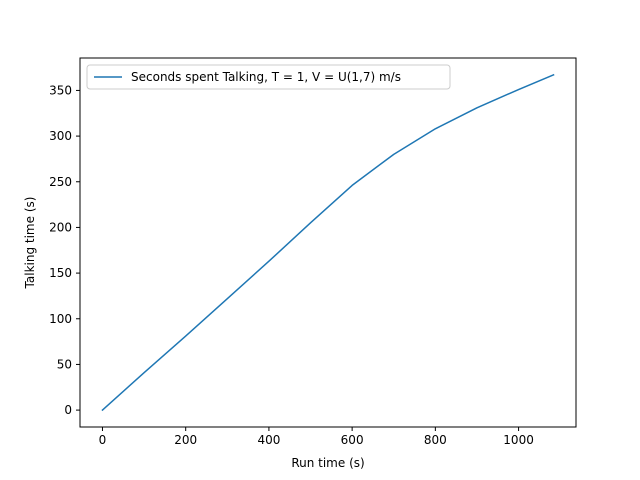  What do you see at coordinates (60, 90) in the screenshot?
I see `y-tick-label: 350` at bounding box center [60, 90].